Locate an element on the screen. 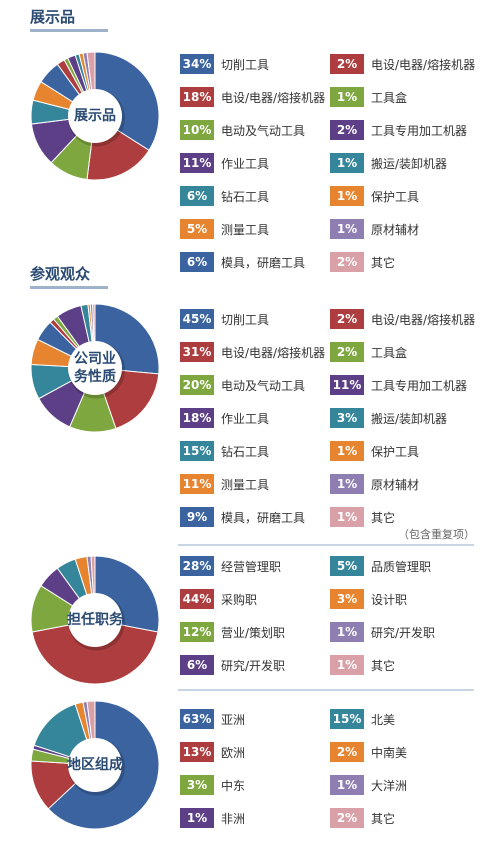 The image size is (499, 844). legend-label: 非洲 is located at coordinates (233, 818).